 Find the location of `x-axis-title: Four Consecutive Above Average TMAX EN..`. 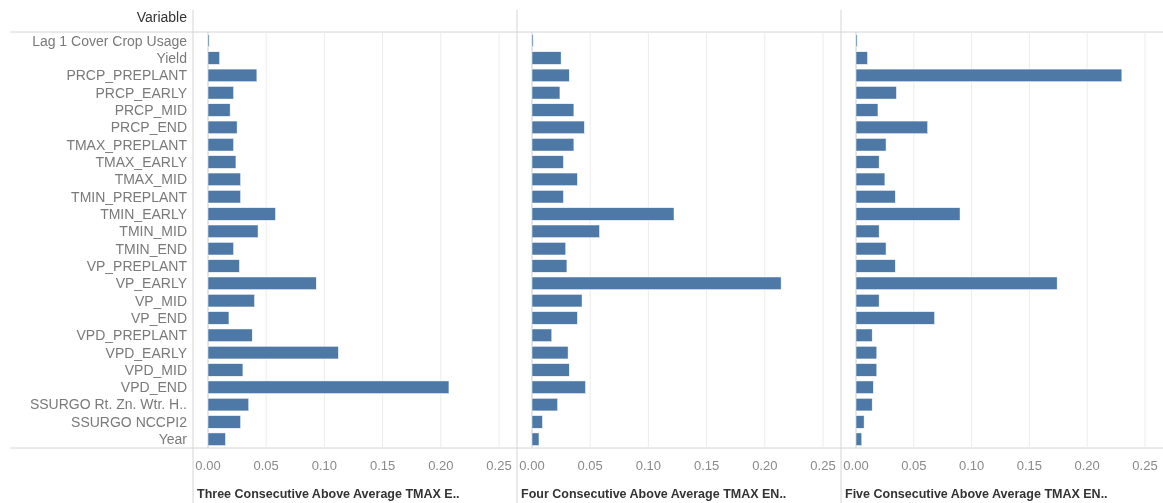

x-axis-title: Four Consecutive Above Average TMAX EN.. is located at coordinates (654, 494).